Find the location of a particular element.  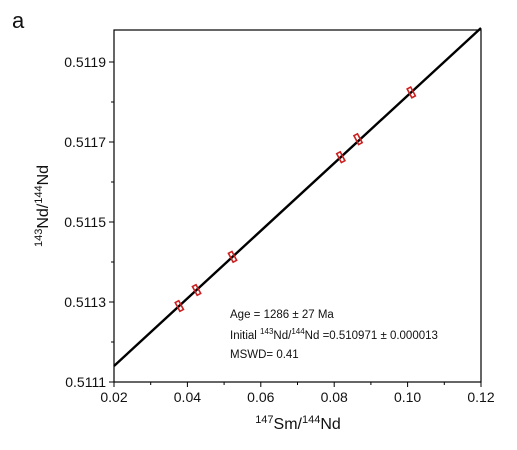

x-tick-label: 0.04 is located at coordinates (187, 397).